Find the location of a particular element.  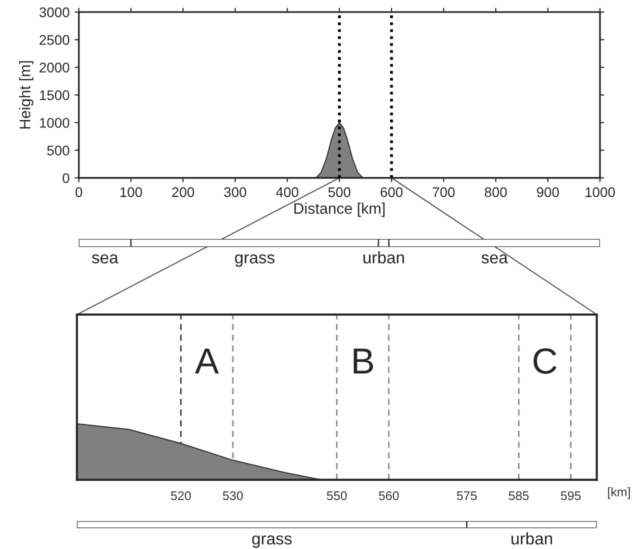

x-axis-title: Distance [km] is located at coordinates (339, 209).